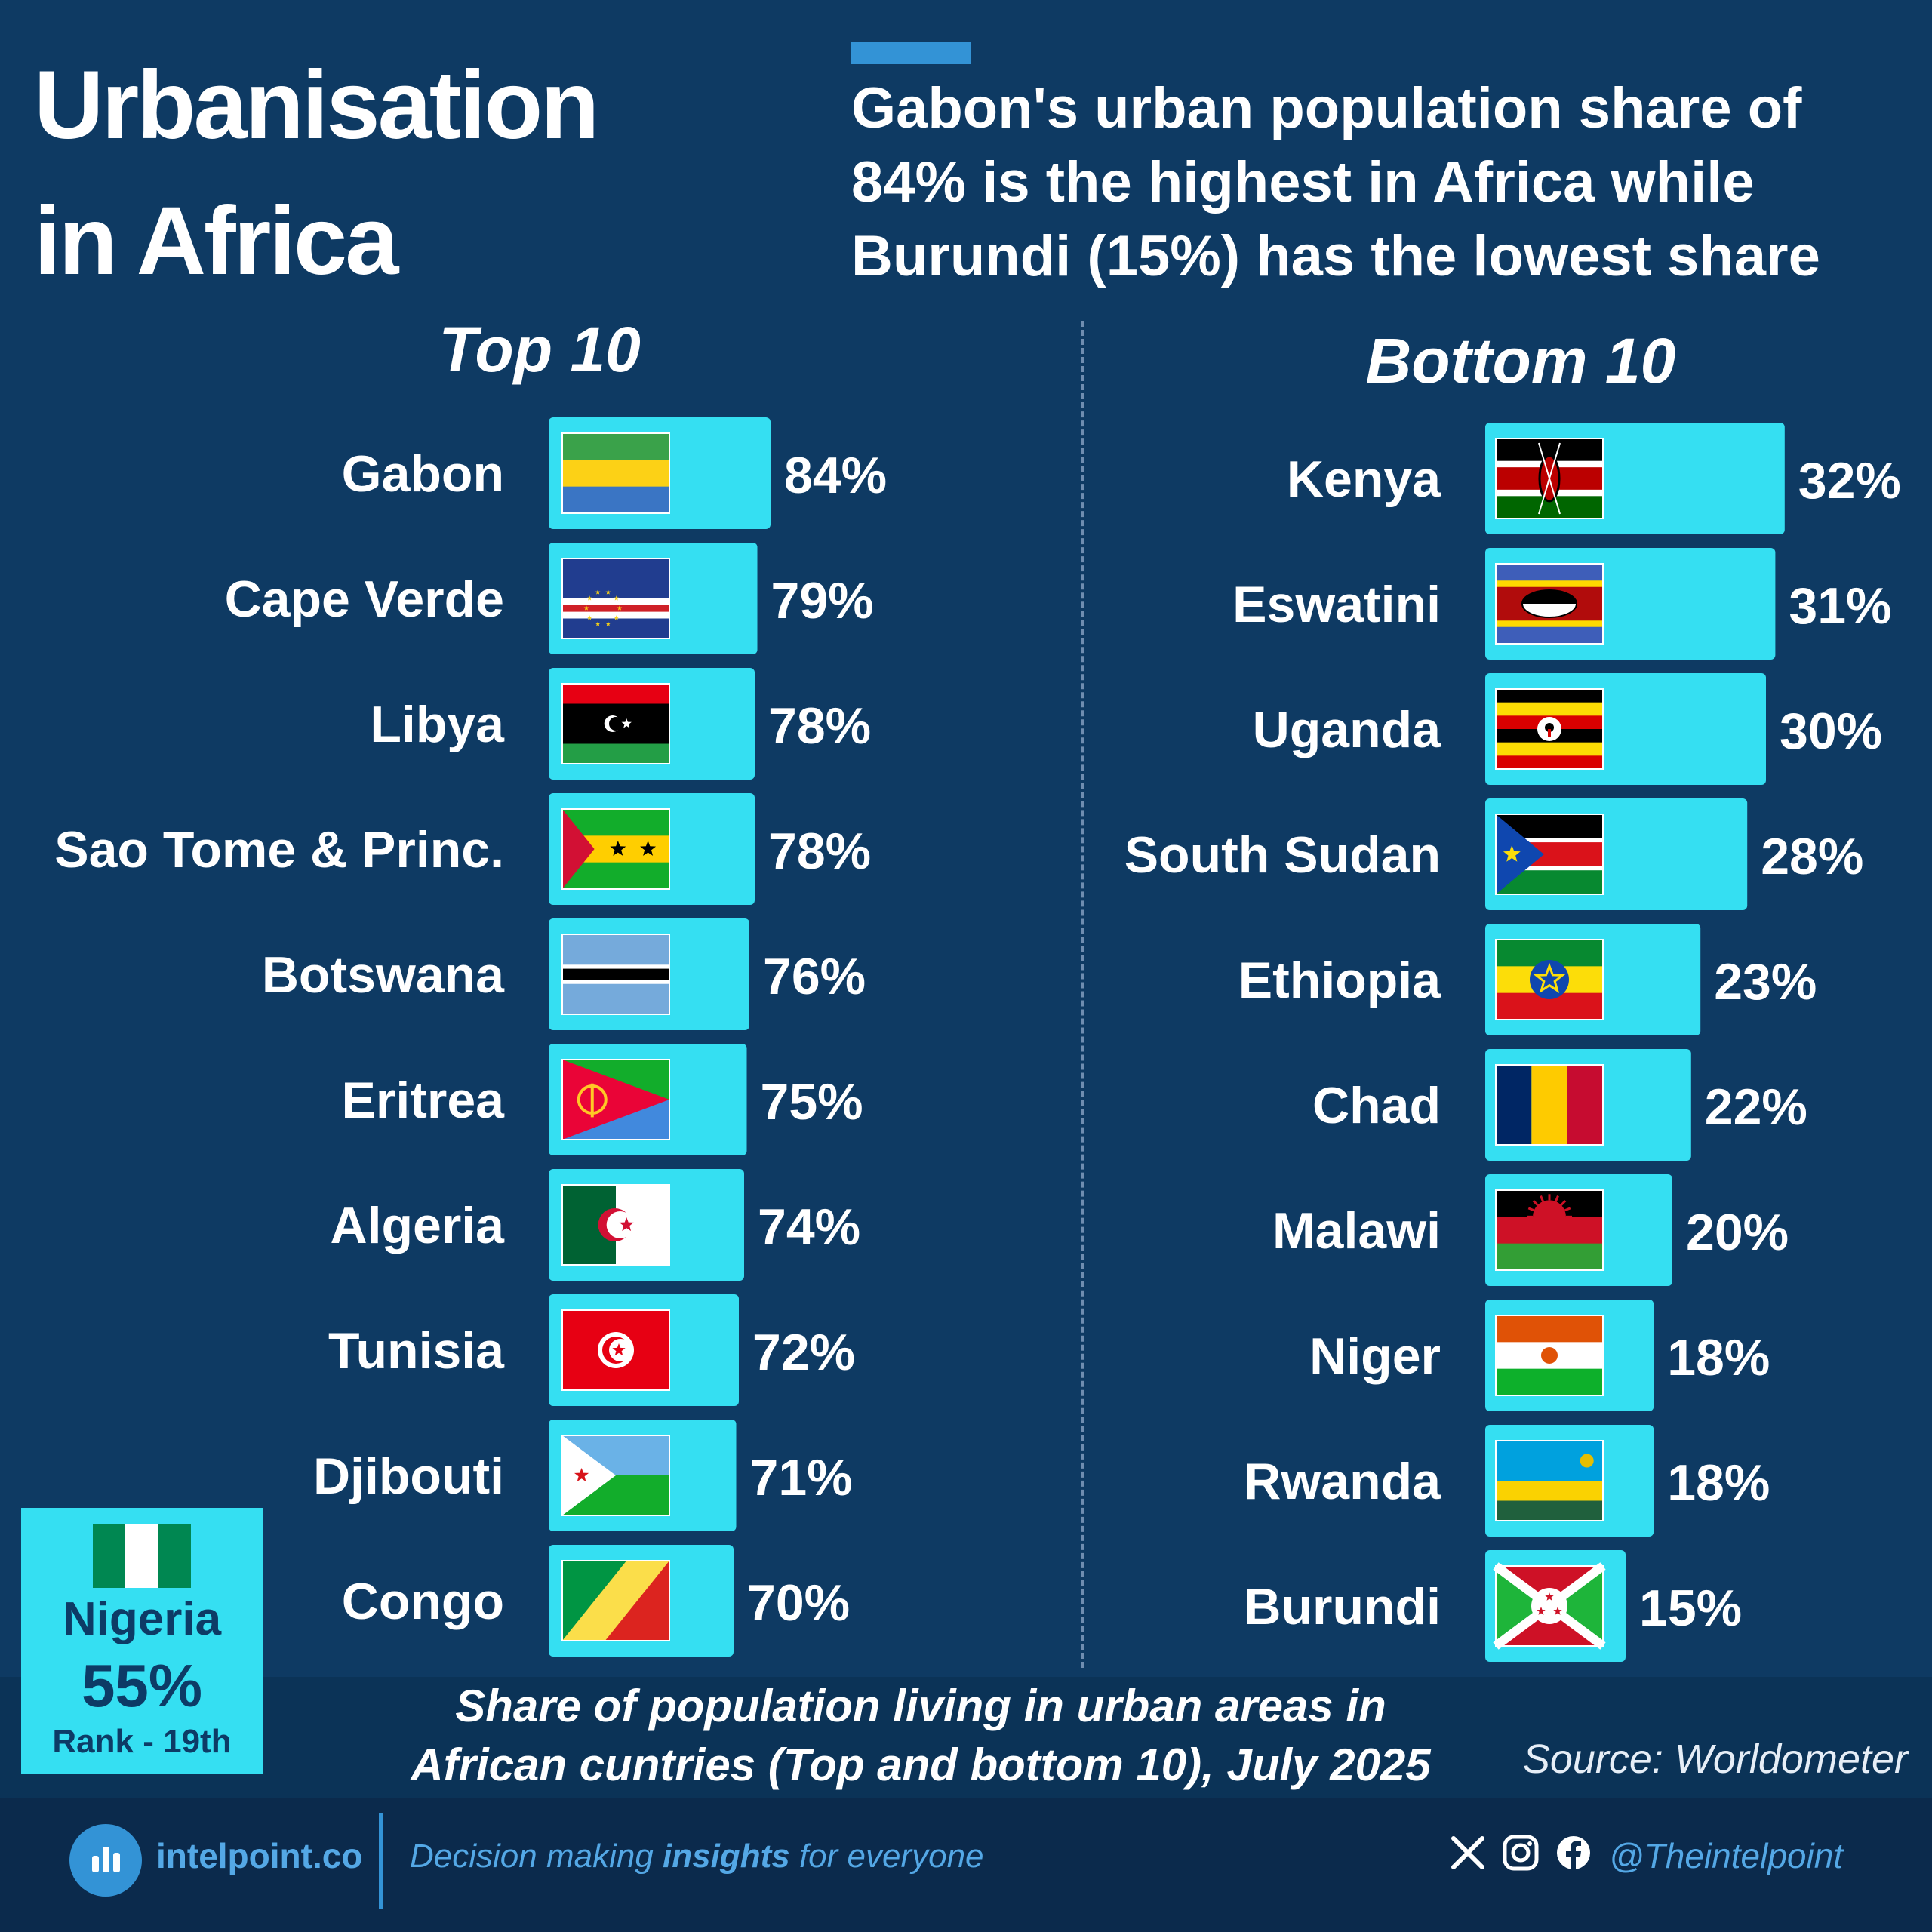  What do you see at coordinates (416, 1351) in the screenshot?
I see `category-label-tunisia: Tunisia` at bounding box center [416, 1351].